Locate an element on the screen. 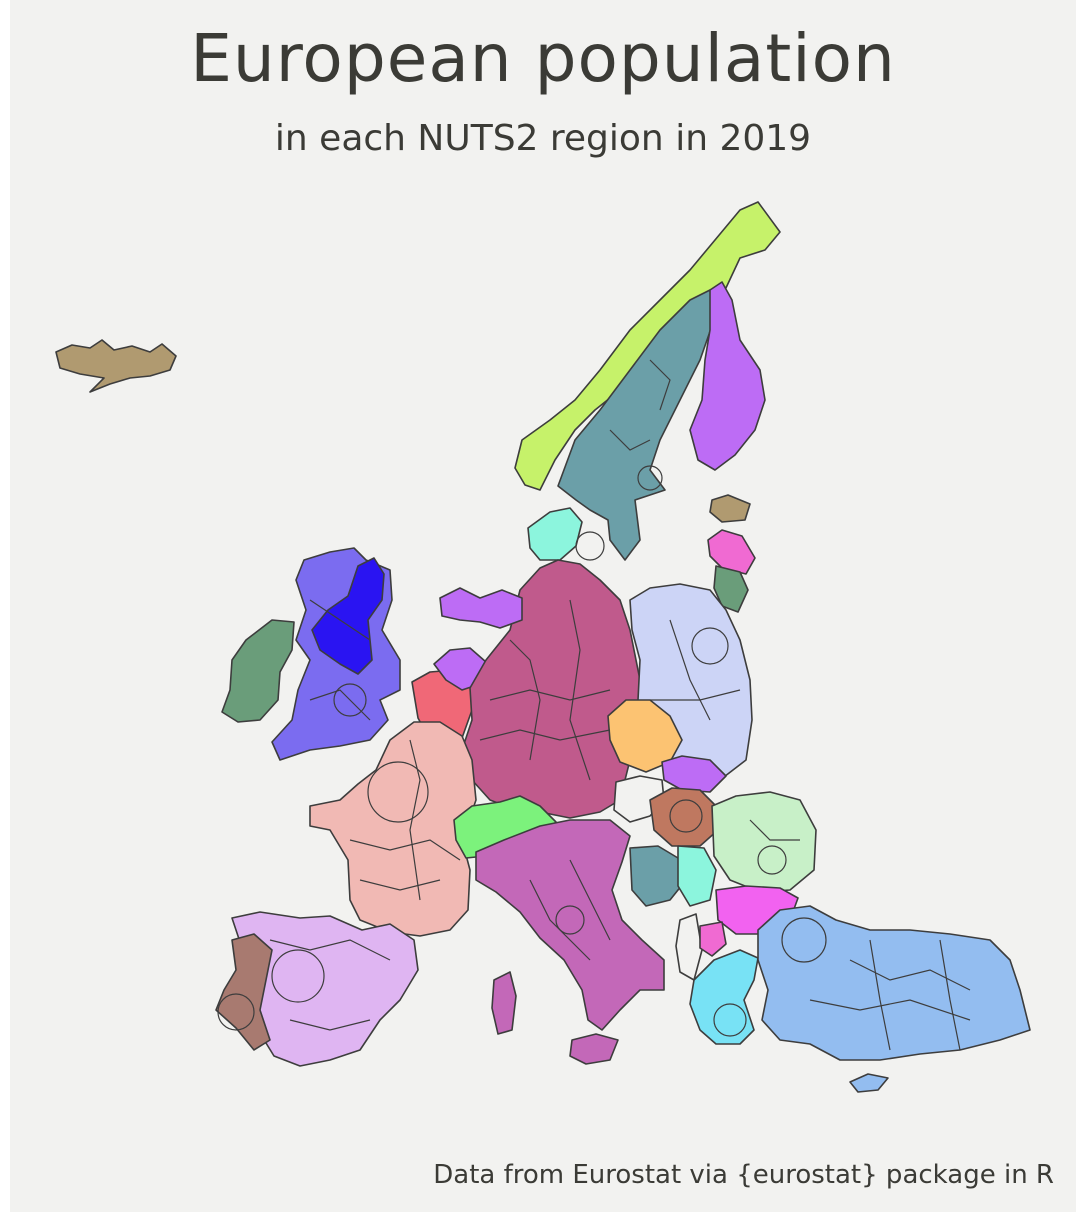 Image resolution: width=1086 pixels, height=1212 pixels. region-denmark is located at coordinates (555, 534).